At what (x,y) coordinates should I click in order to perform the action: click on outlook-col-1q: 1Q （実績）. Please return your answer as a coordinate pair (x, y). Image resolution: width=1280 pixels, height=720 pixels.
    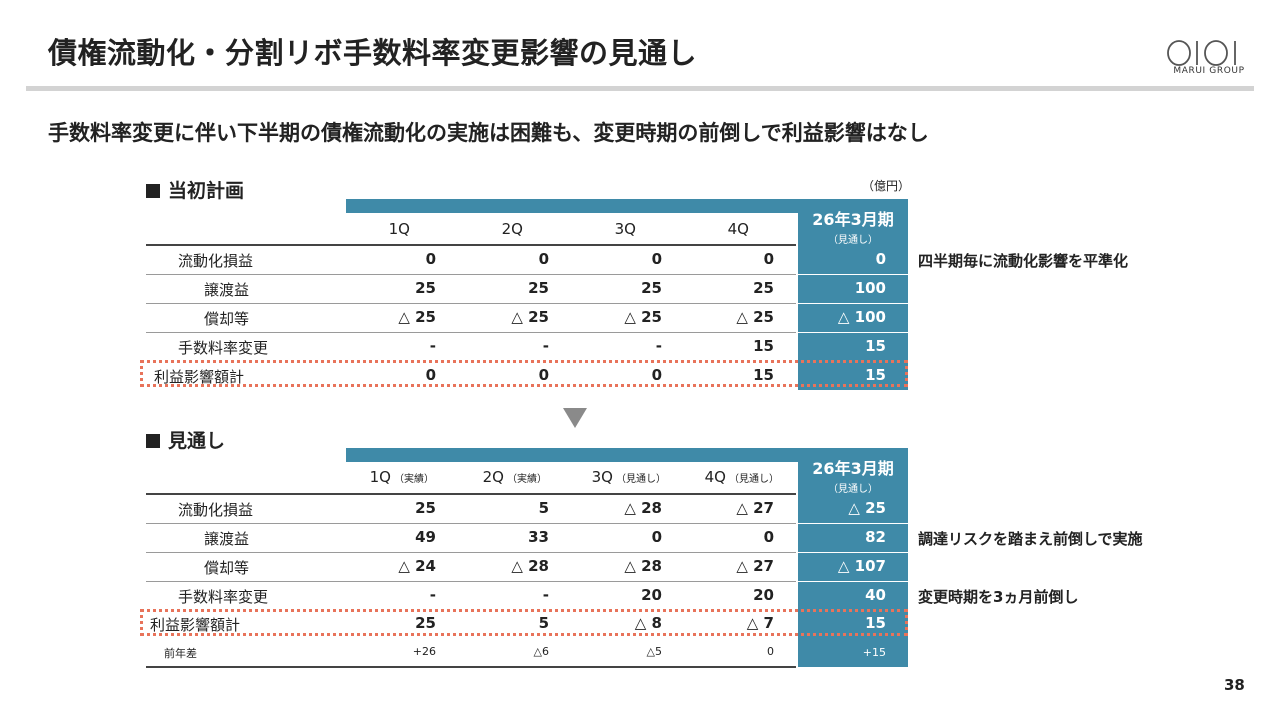
    Looking at the image, I should click on (401, 477).